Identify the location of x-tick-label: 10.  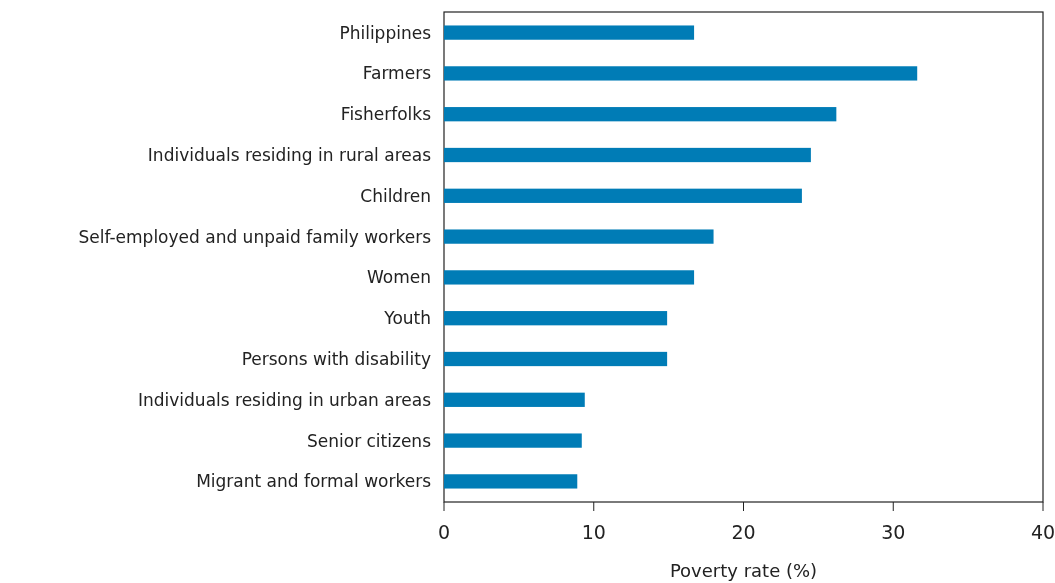
(593, 532).